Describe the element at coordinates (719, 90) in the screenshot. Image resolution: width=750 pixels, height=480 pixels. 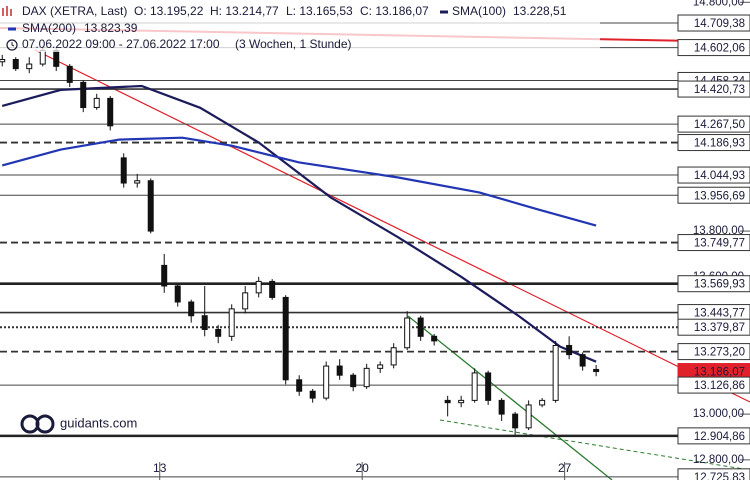
I see `level-label: 14.420,73` at that location.